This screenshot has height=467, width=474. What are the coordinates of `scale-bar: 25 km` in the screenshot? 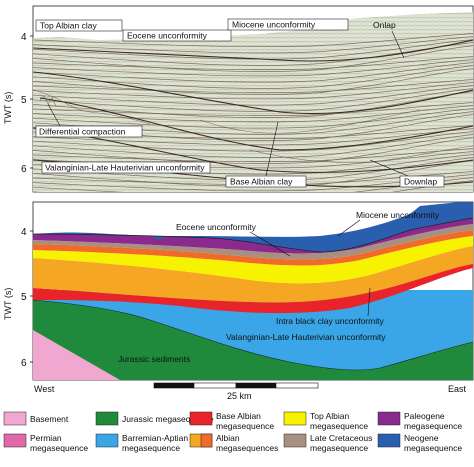 It's located at (236, 391).